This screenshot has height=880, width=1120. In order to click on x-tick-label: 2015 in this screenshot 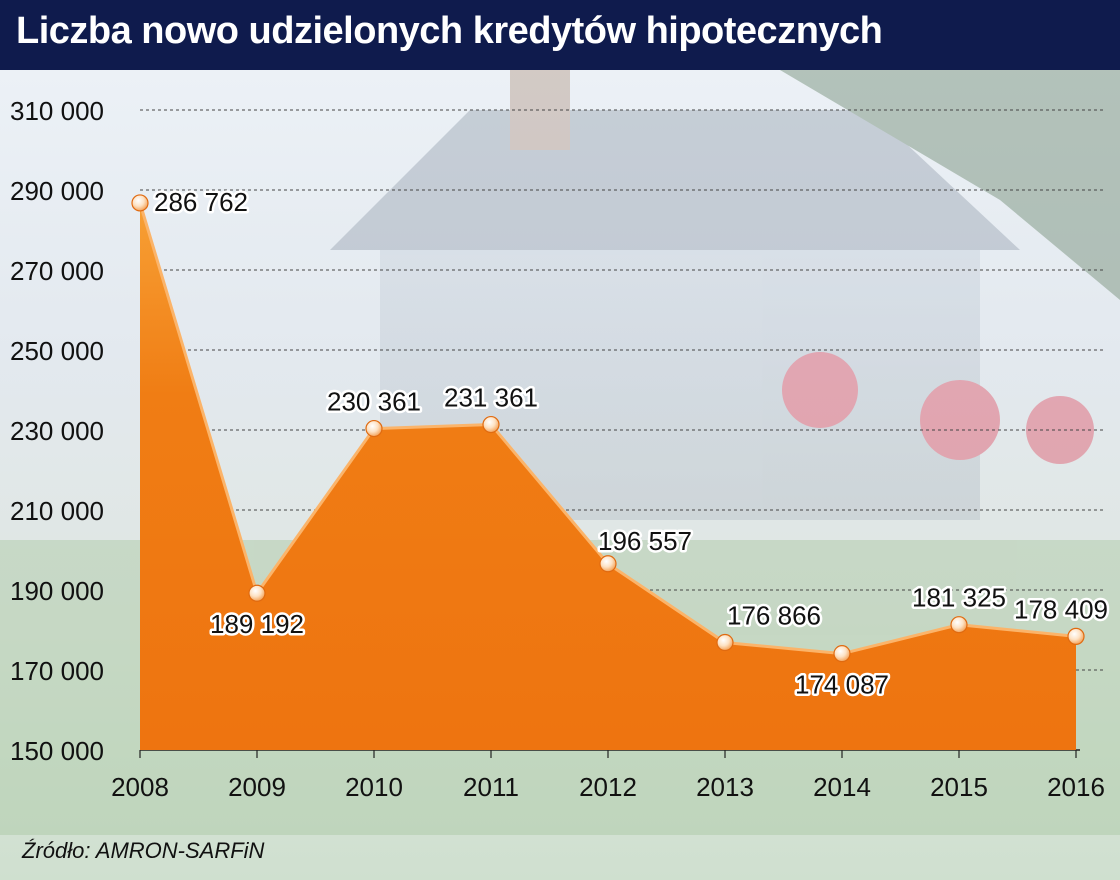, I will do `click(959, 787)`.